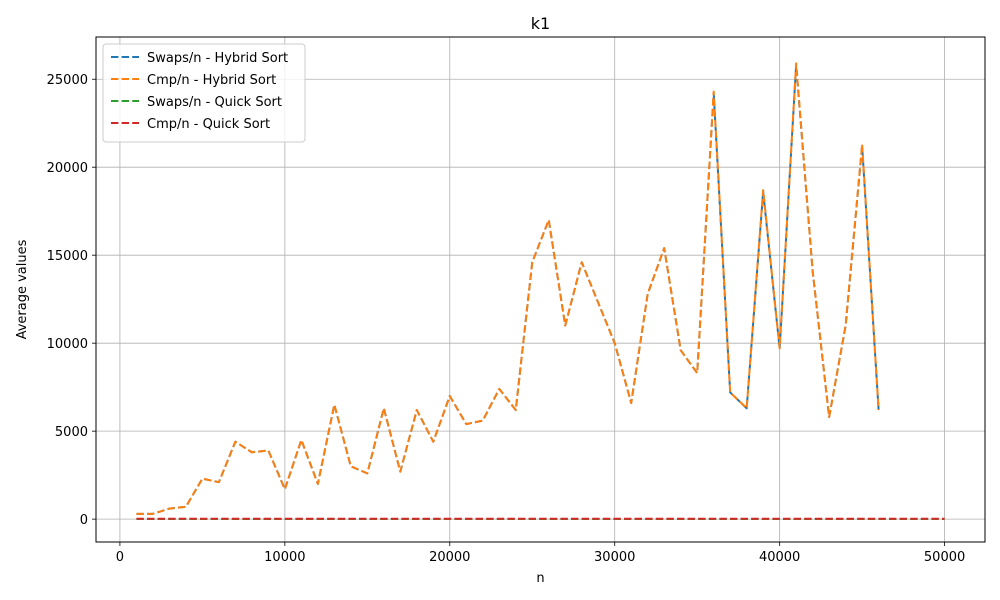 The width and height of the screenshot is (1000, 600). I want to click on y-tick-label: 25000, so click(67, 80).